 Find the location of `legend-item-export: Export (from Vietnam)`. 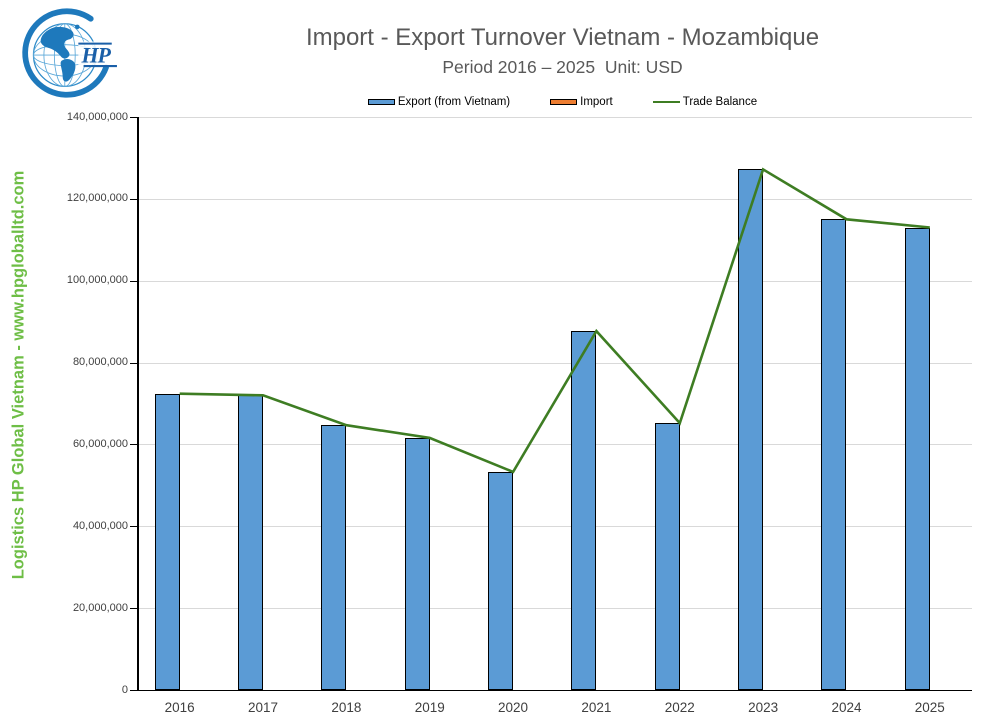

legend-item-export: Export (from Vietnam) is located at coordinates (439, 102).